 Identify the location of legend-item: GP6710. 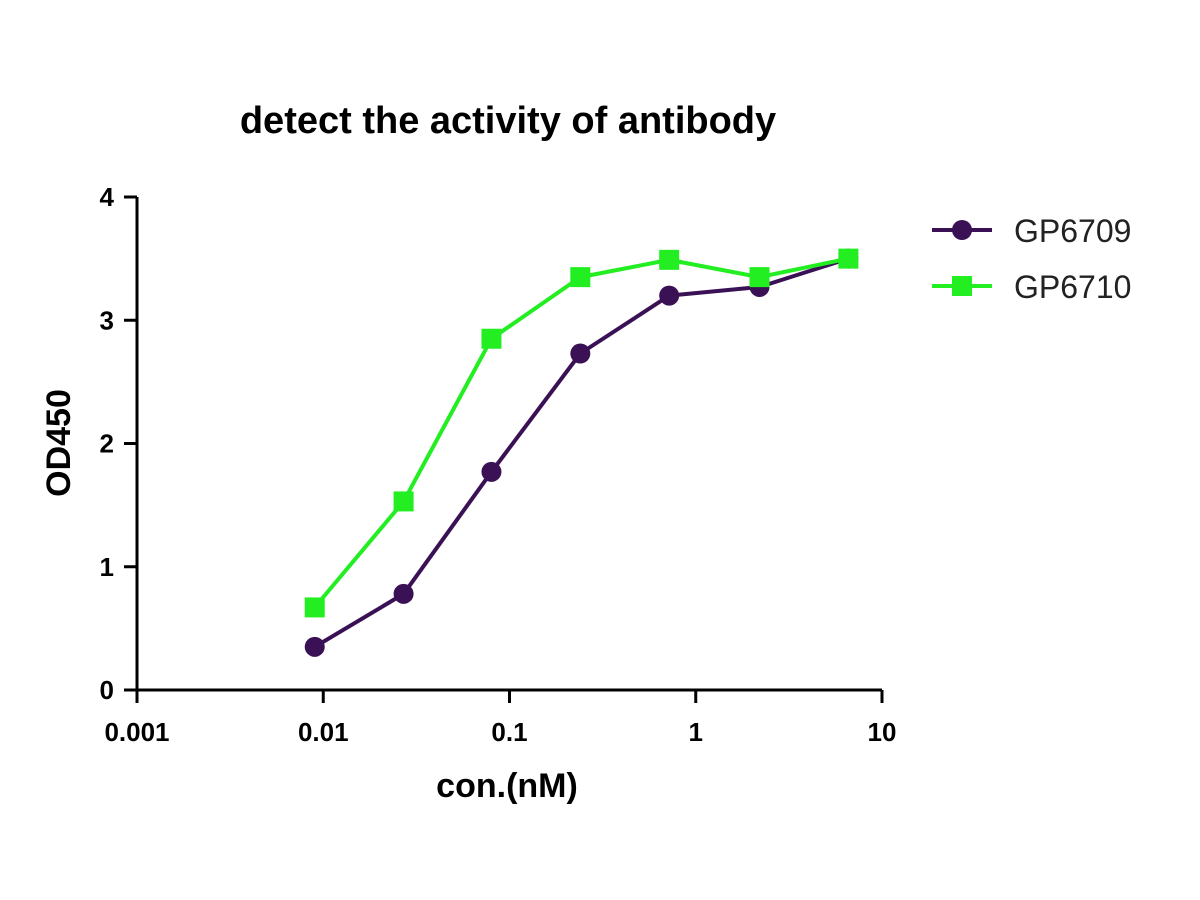
(1031, 287).